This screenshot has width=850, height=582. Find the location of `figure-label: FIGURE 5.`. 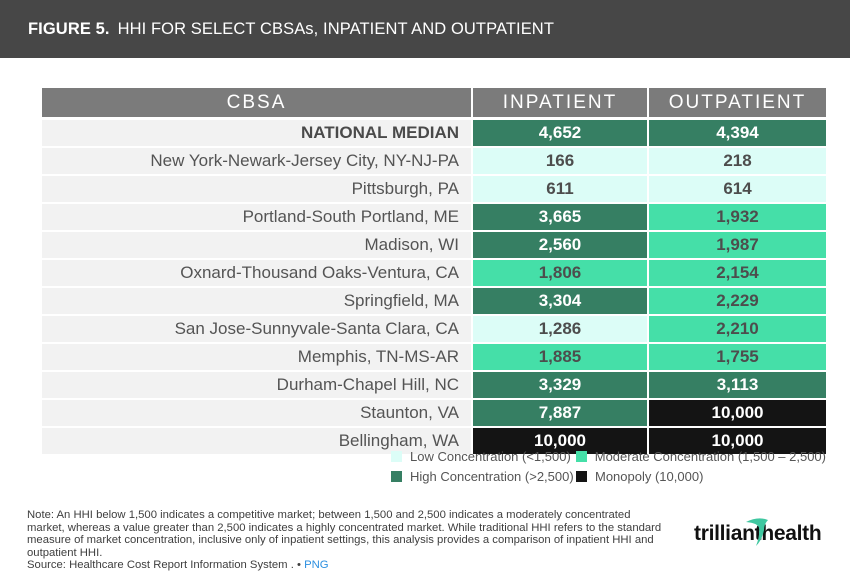

figure-label: FIGURE 5. is located at coordinates (69, 28).